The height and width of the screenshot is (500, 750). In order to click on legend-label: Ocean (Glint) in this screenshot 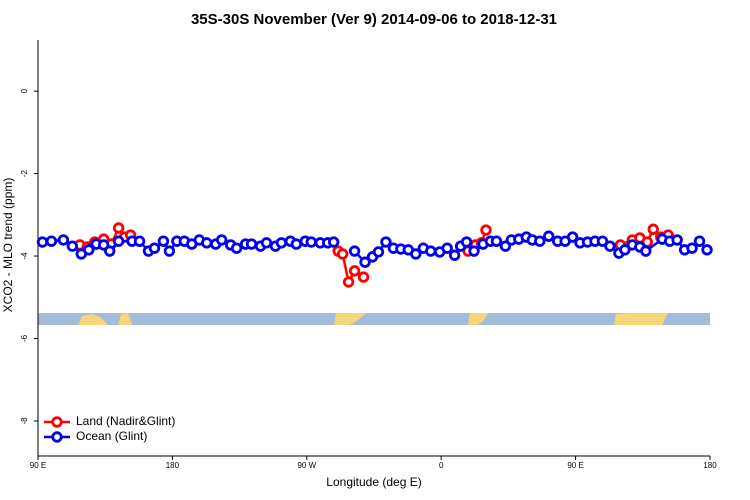, I will do `click(111, 436)`.